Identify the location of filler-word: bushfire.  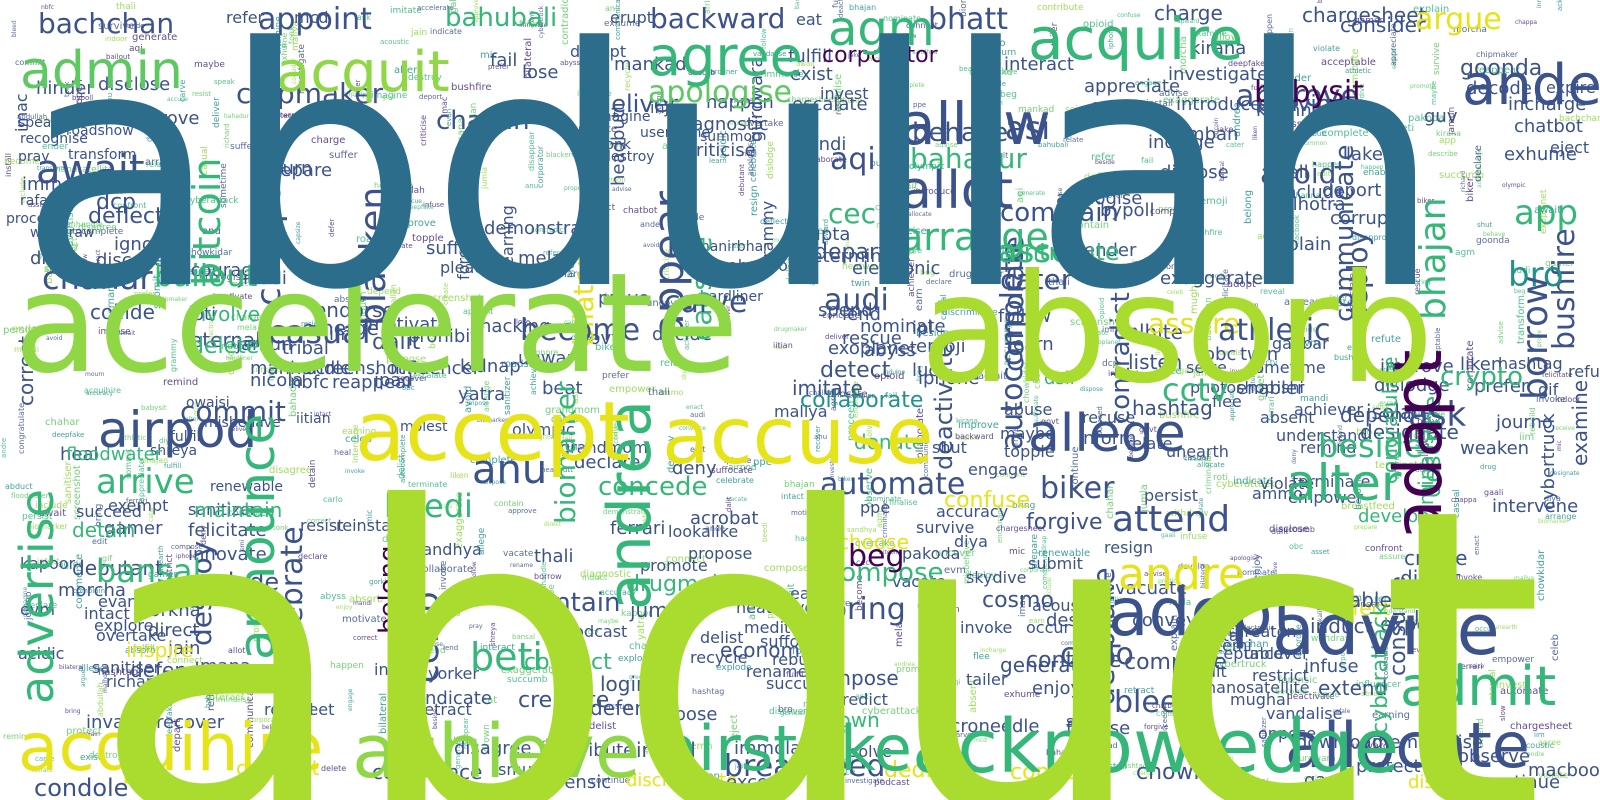
(888, 164).